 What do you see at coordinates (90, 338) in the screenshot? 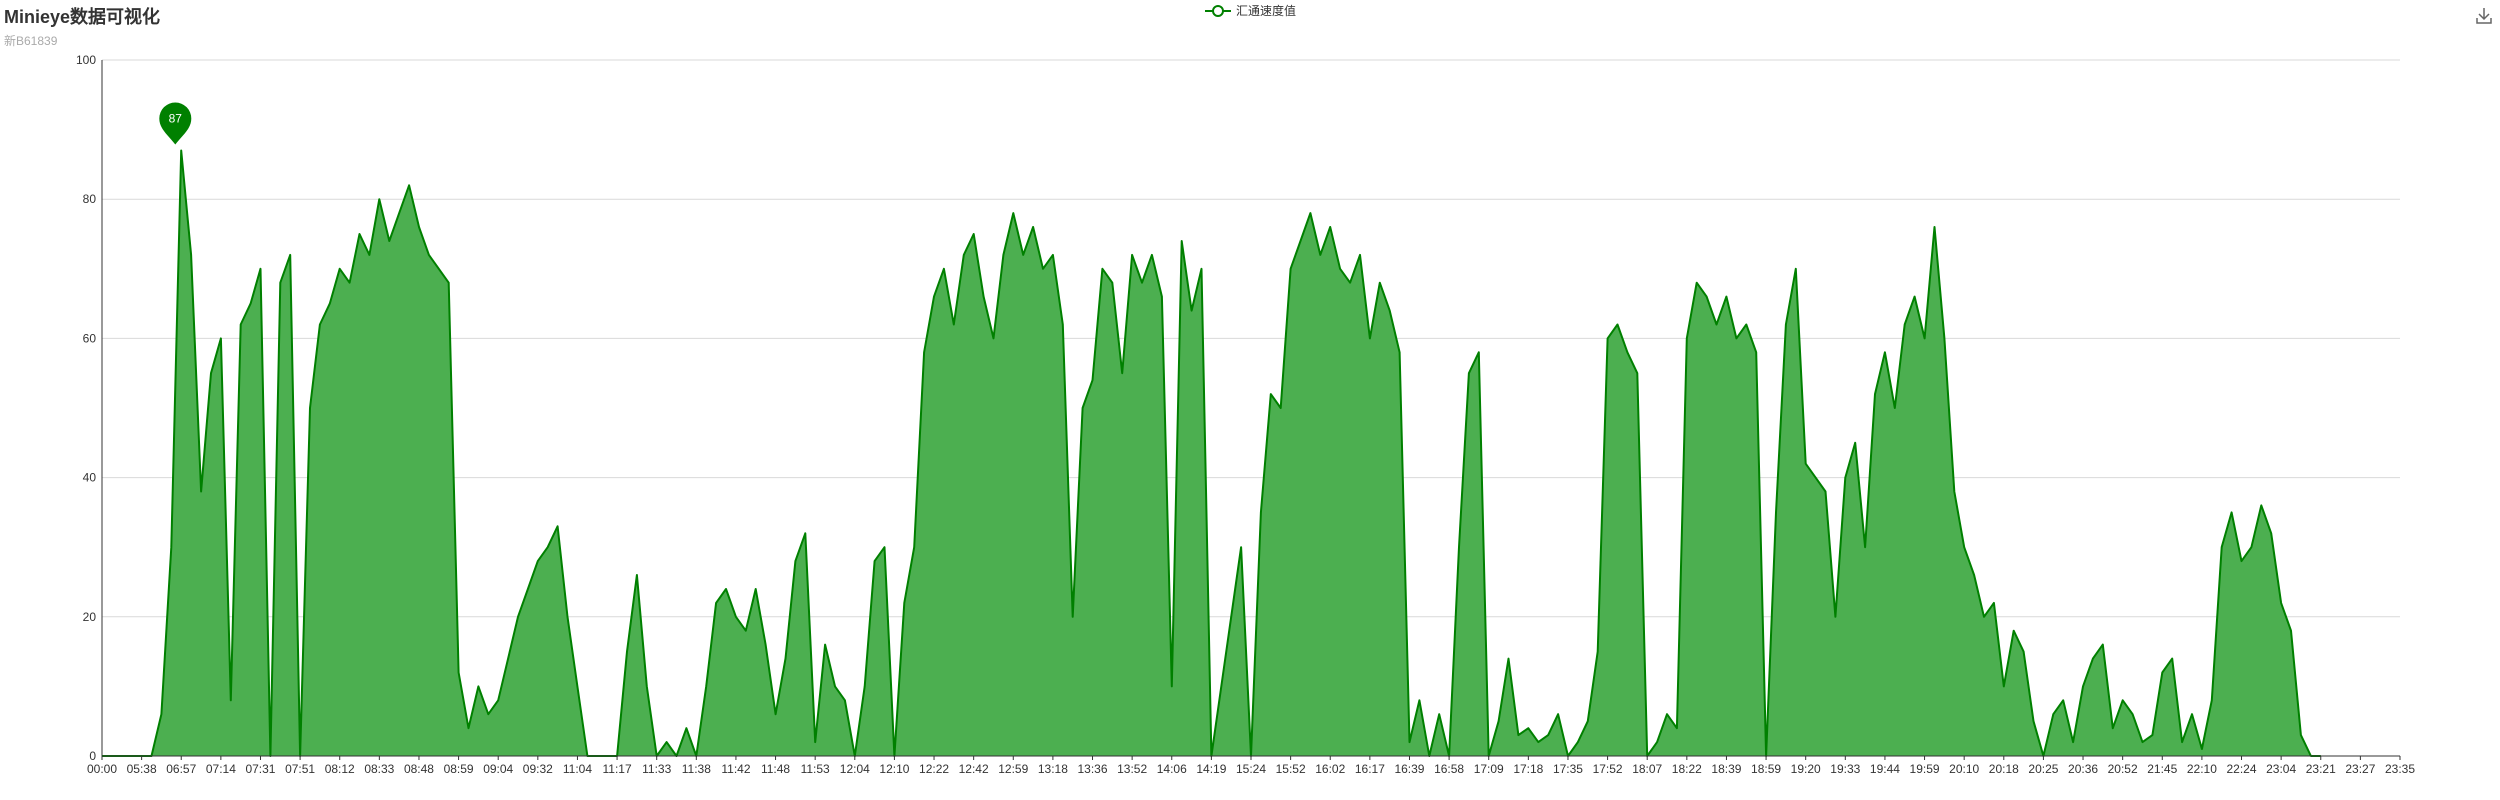
I see `y-tick-label: 60` at bounding box center [90, 338].